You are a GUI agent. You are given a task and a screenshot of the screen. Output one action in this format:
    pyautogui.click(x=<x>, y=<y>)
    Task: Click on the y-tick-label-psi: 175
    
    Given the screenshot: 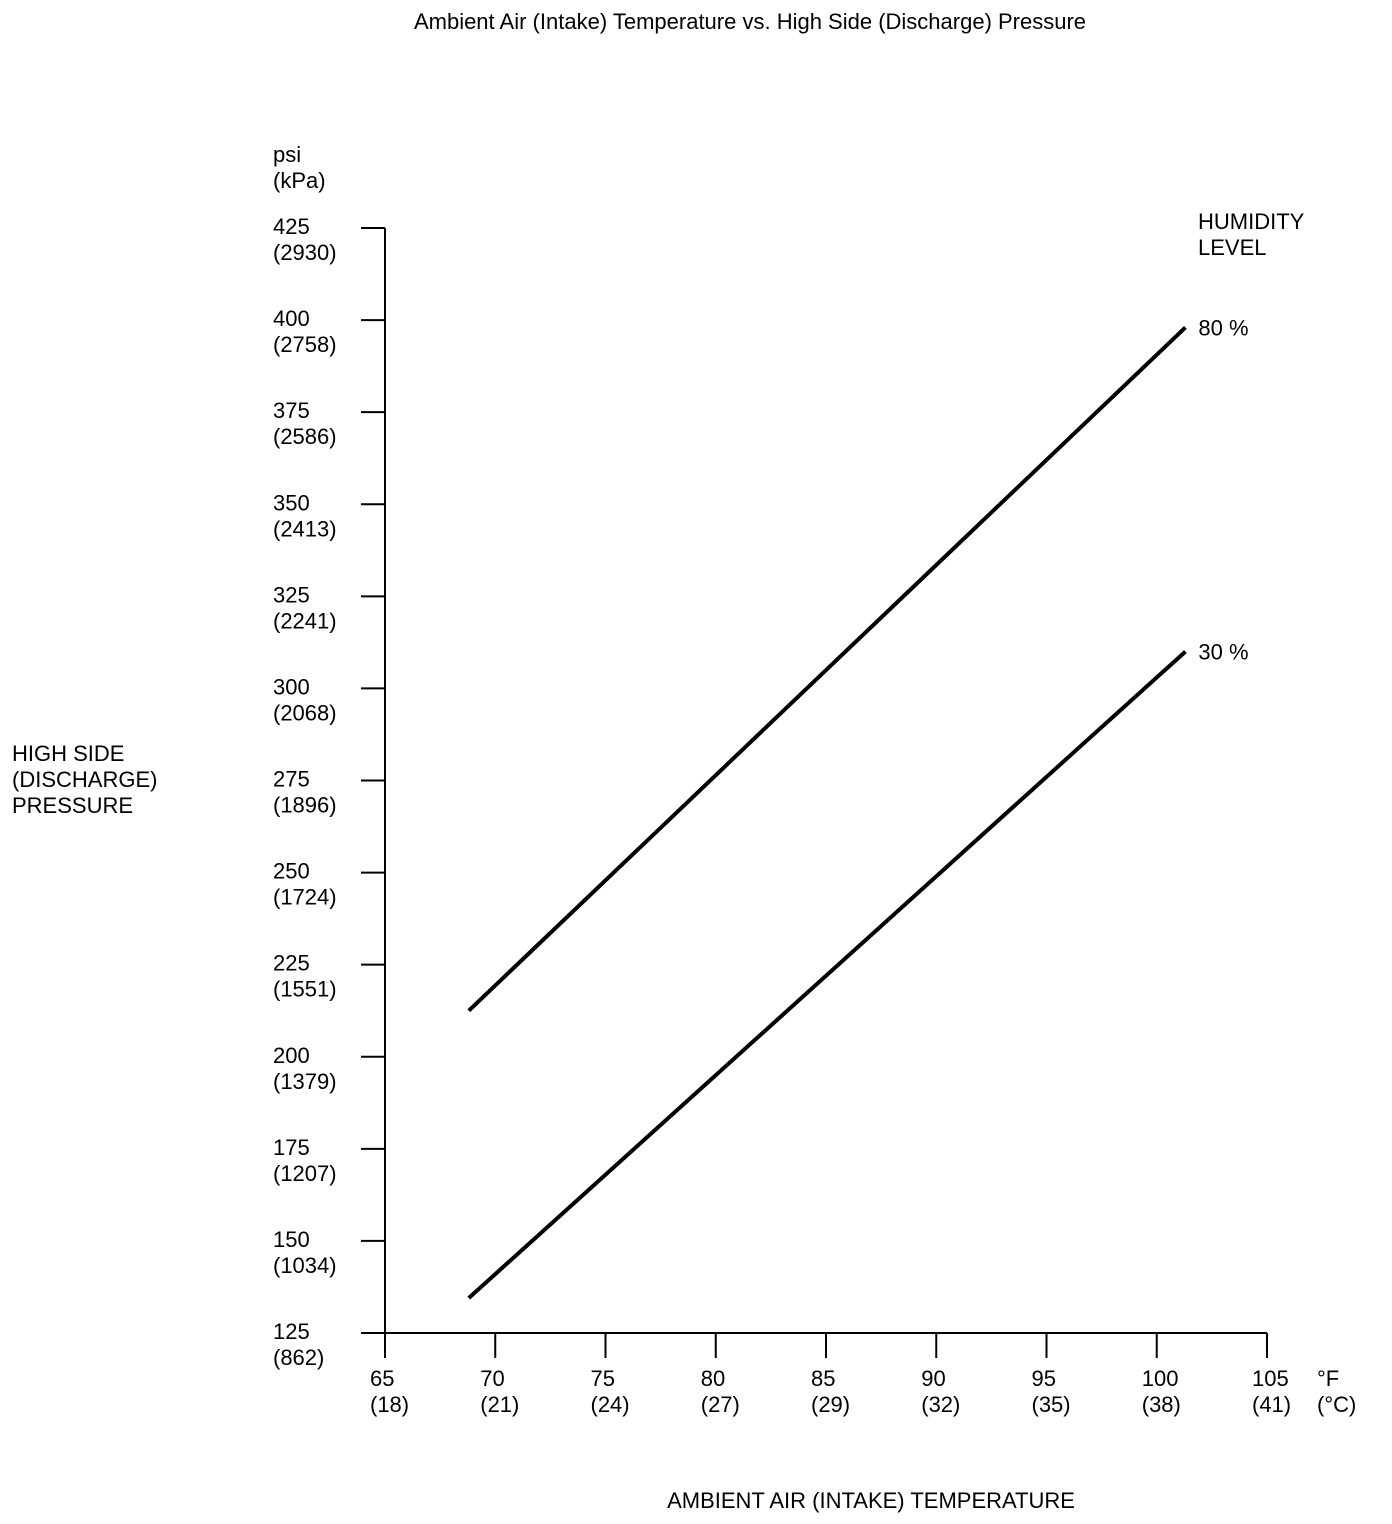 What is the action you would take?
    pyautogui.click(x=291, y=1147)
    